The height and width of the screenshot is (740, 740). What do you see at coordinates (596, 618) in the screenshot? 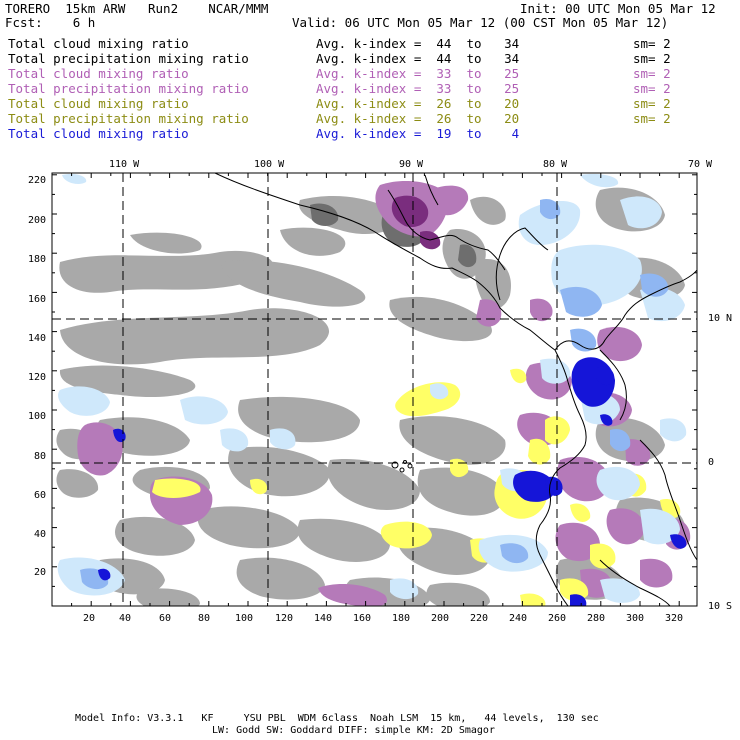
I see `x-tick-label: 280` at bounding box center [596, 618].